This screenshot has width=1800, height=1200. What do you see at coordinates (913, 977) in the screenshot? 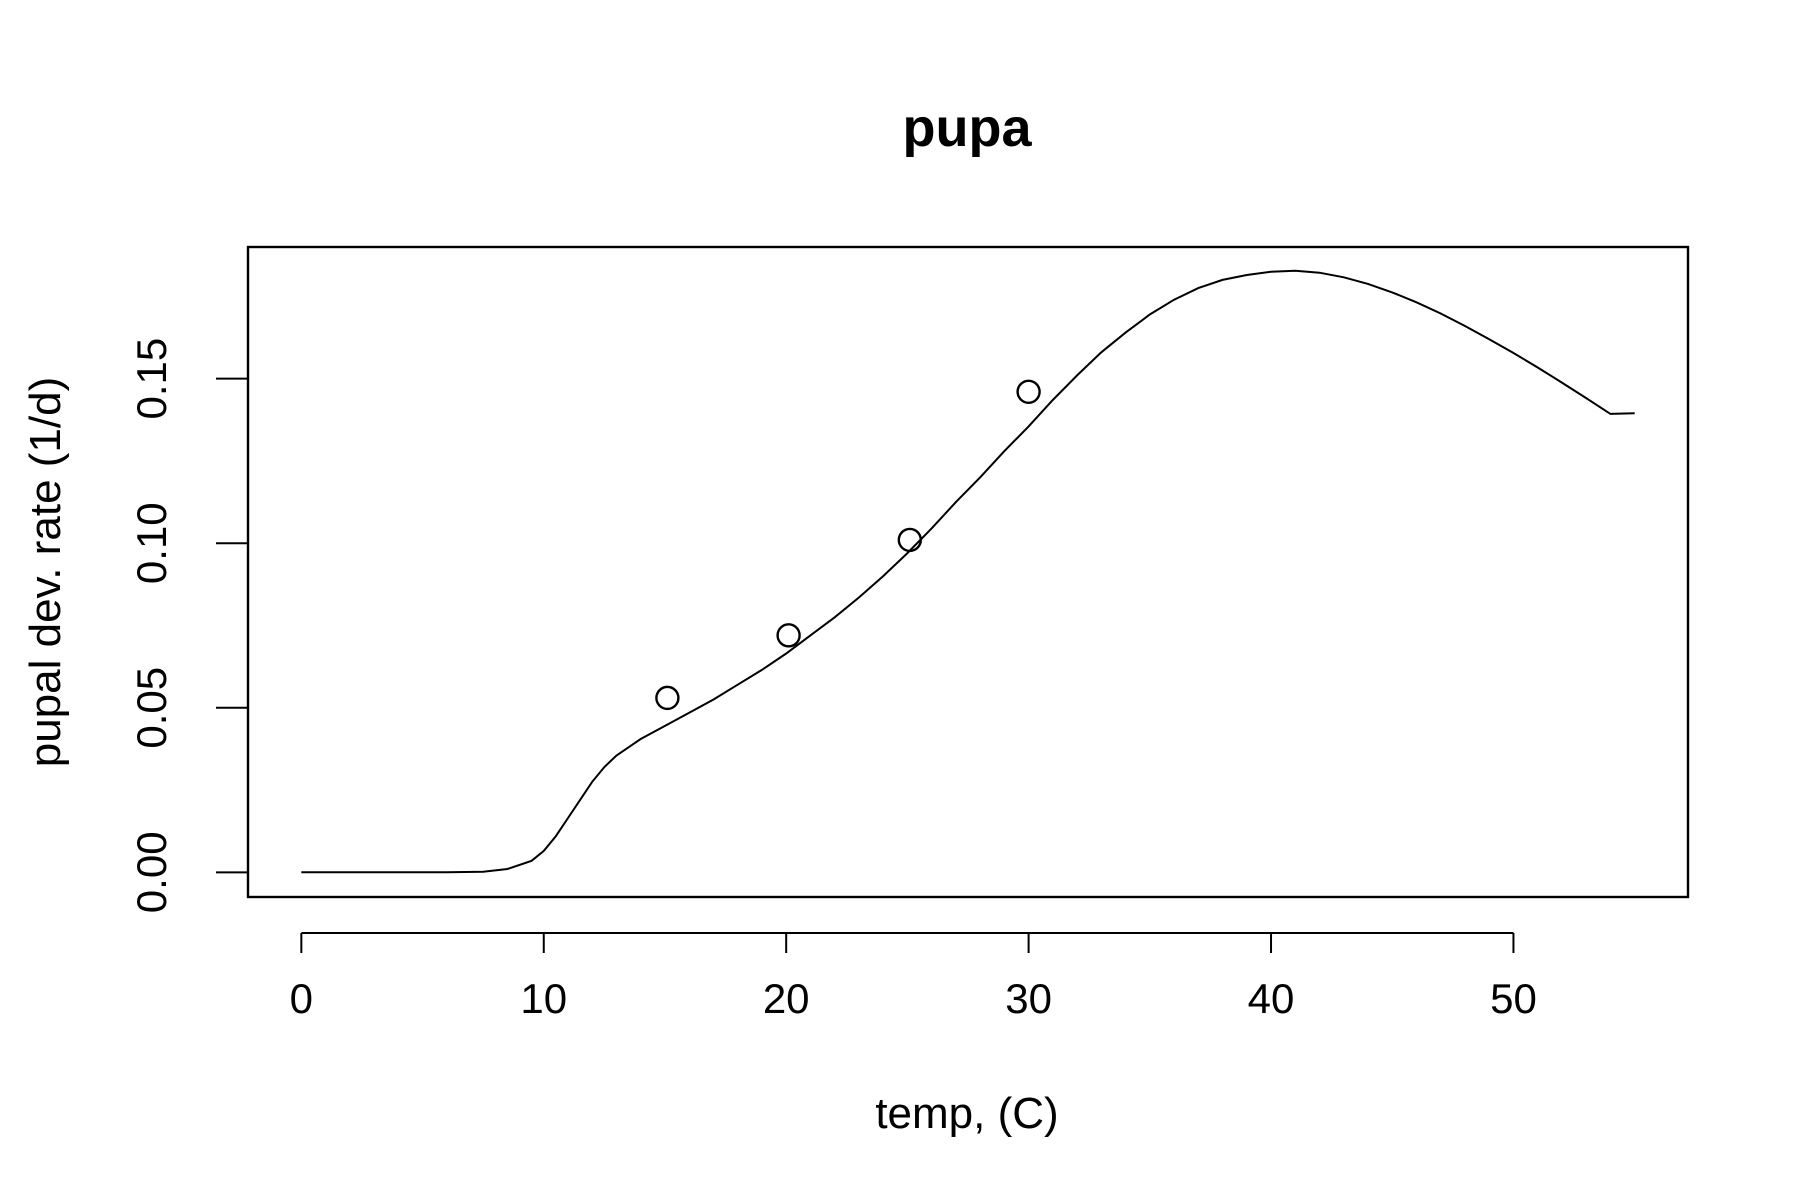
I see `x-axis: 0 10 20 30 40 50` at bounding box center [913, 977].